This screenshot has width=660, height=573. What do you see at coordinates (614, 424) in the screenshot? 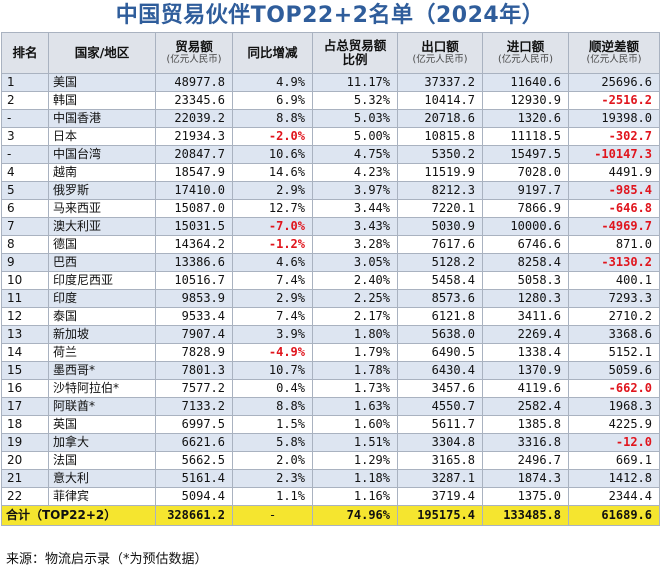
I see `cell-balance: 4225.9` at bounding box center [614, 424].